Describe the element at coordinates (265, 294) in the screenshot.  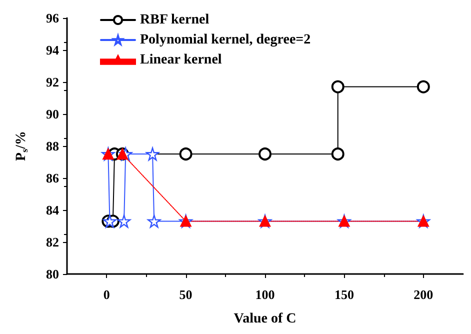
I see `x-tick-label: 100` at that location.